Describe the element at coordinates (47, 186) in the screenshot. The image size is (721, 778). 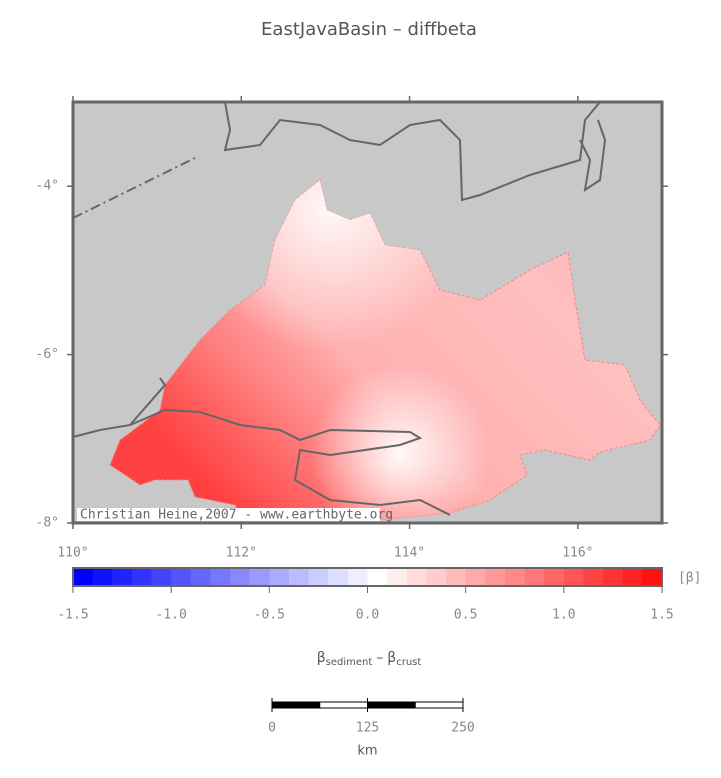
I see `y-tick-label: -4°` at that location.